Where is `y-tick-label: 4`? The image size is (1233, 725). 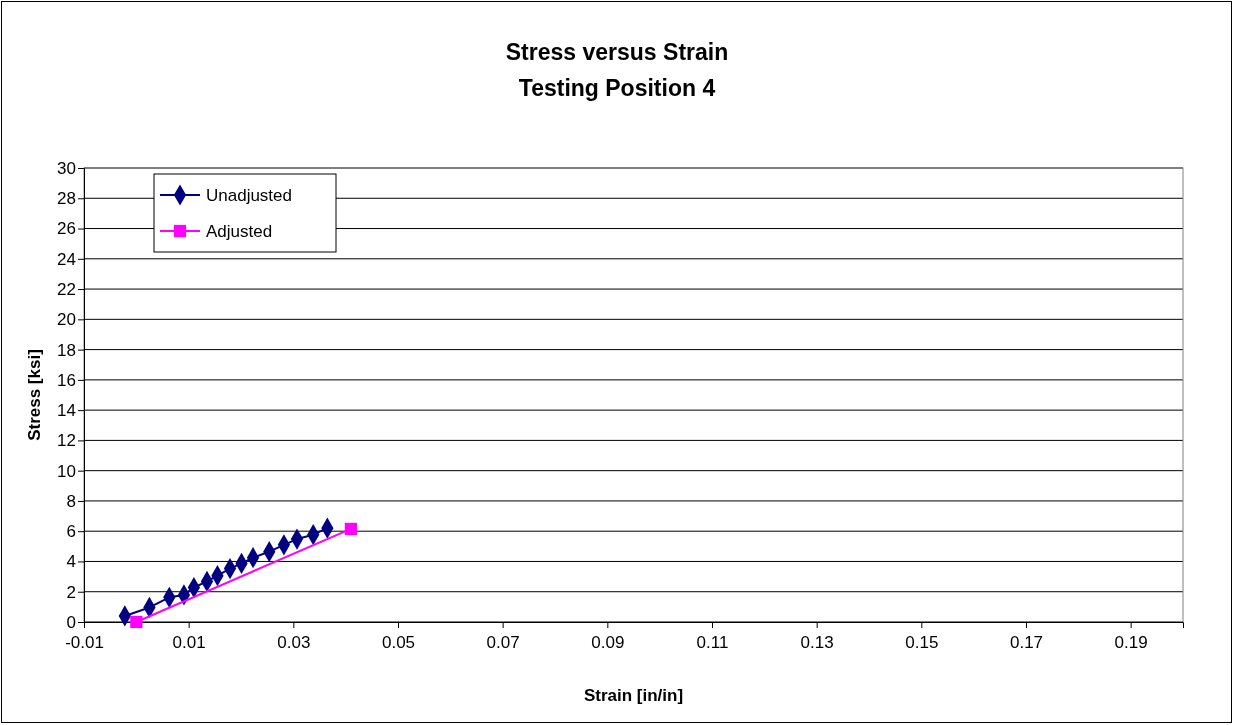
y-tick-label: 4 is located at coordinates (71, 562).